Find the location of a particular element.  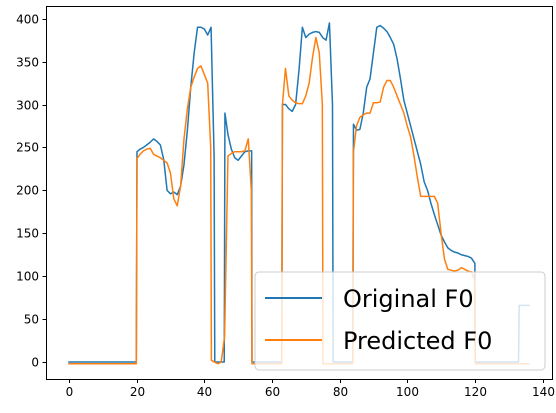

x-tick-label: 140 is located at coordinates (543, 392).